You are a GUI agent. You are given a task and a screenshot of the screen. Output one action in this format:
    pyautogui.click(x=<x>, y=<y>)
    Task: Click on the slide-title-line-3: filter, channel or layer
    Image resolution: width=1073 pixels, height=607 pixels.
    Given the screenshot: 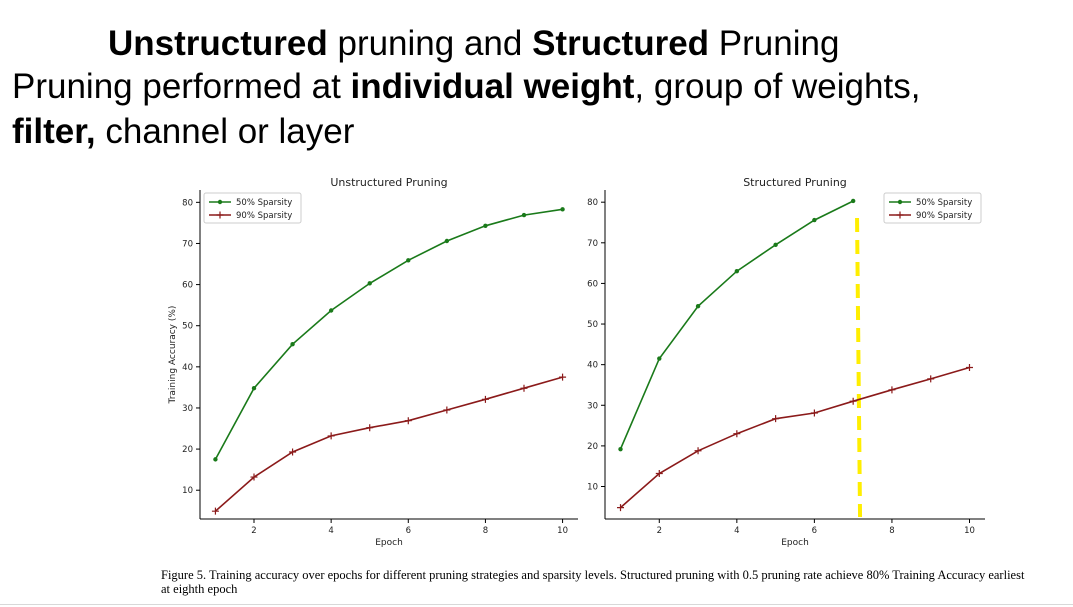 What is the action you would take?
    pyautogui.click(x=183, y=131)
    